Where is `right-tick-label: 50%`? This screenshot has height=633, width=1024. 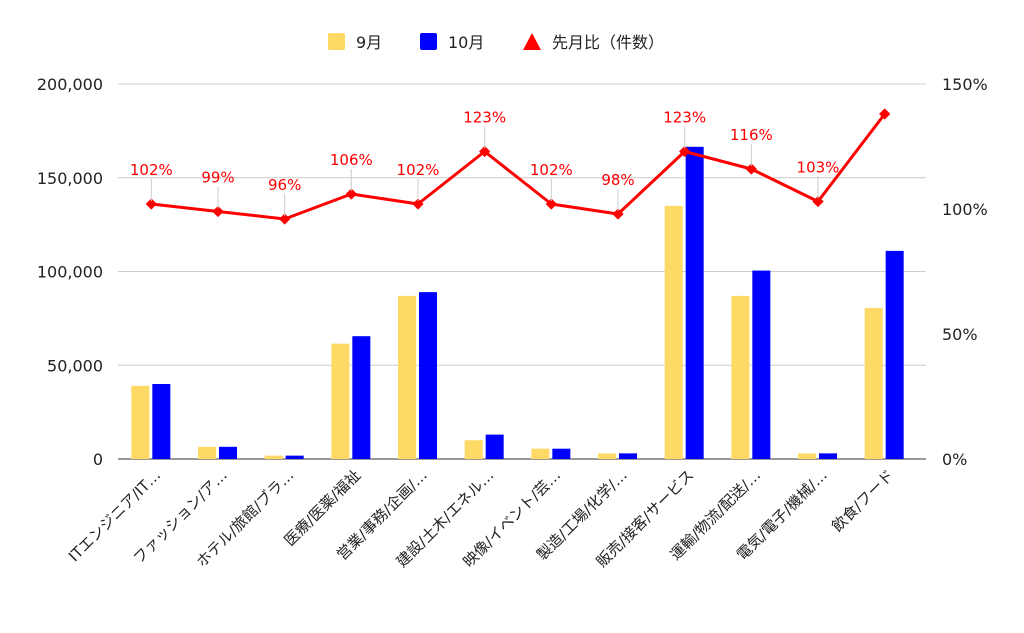 right-tick-label: 50% is located at coordinates (960, 334).